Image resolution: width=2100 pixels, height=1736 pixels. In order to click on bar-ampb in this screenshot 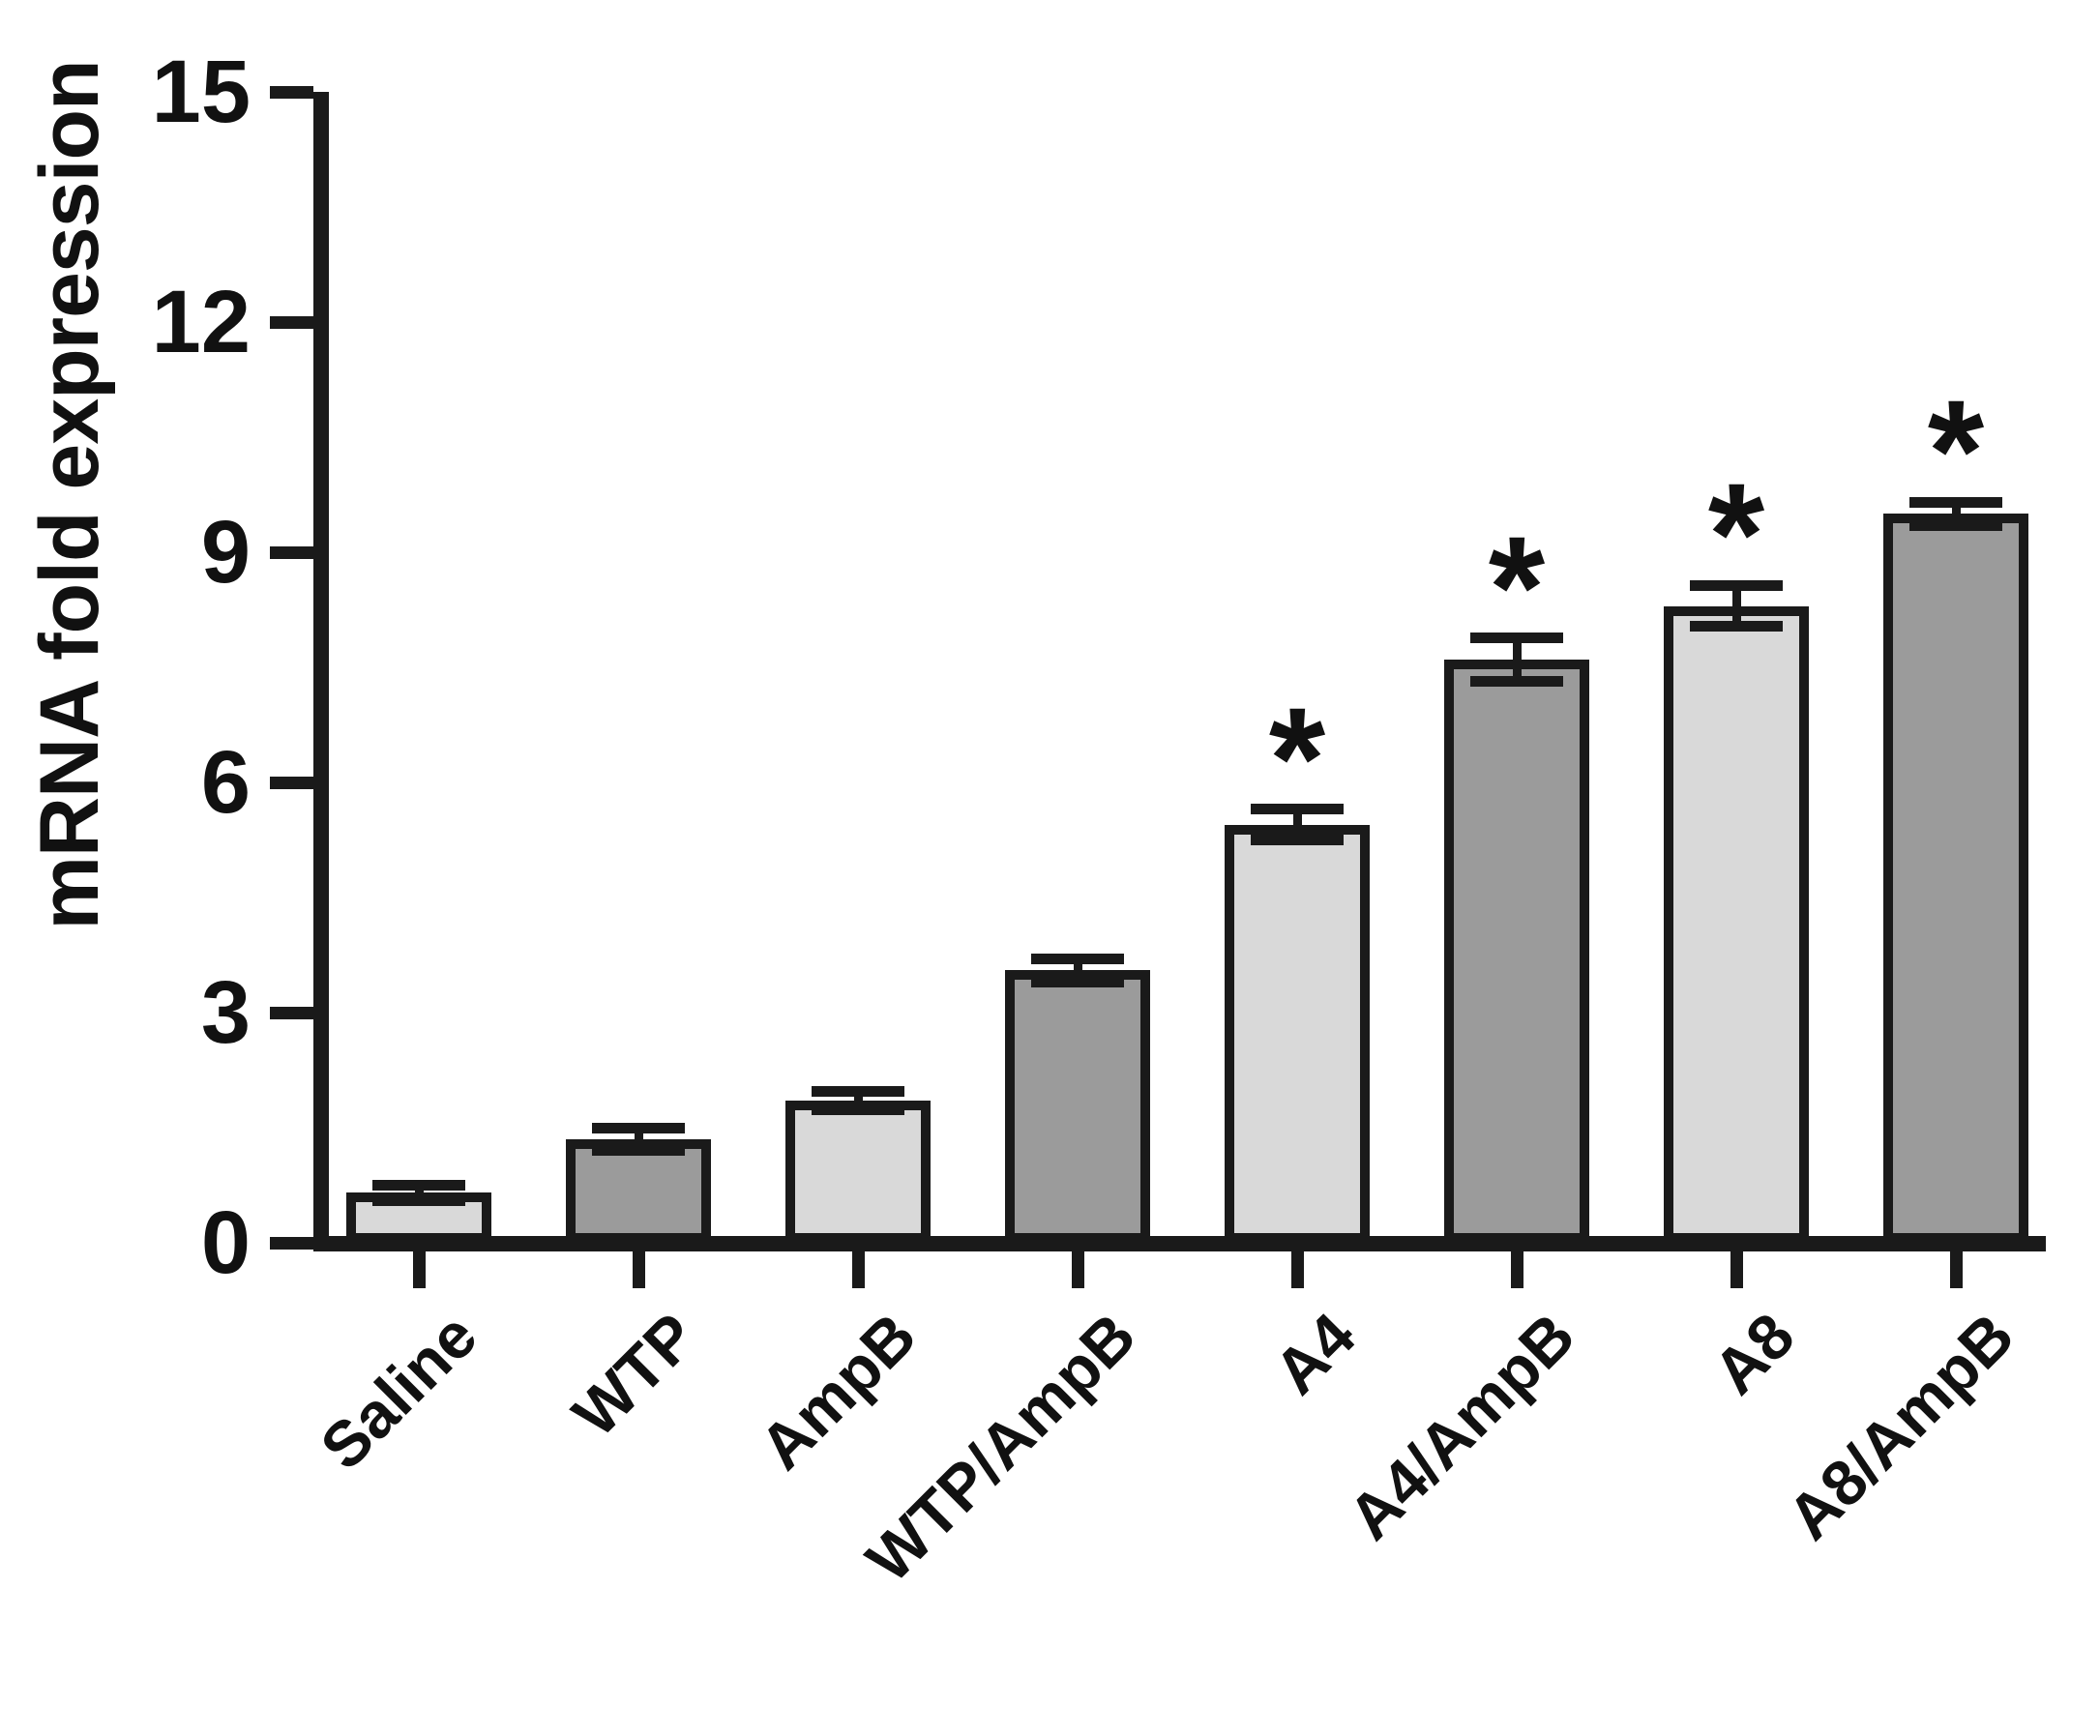, I will do `click(858, 1172)`.